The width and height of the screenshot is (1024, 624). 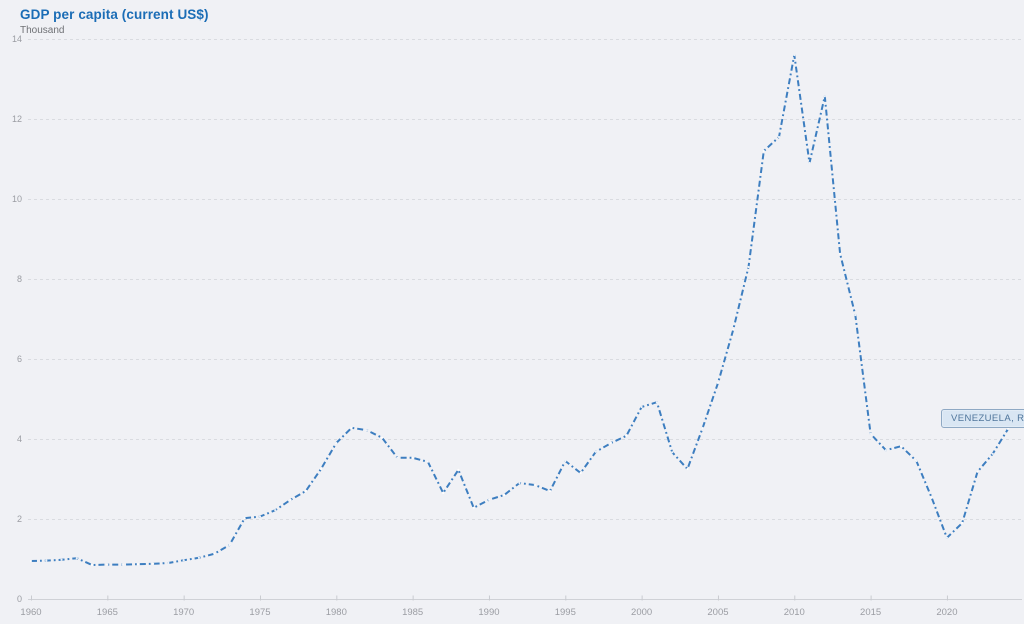 What do you see at coordinates (336, 612) in the screenshot?
I see `x-tick-label: 1980` at bounding box center [336, 612].